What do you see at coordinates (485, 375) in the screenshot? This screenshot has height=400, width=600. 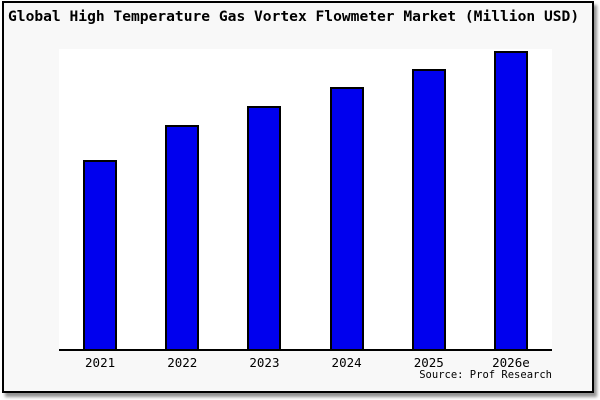 I see `source-note: Source: Prof Research` at bounding box center [485, 375].